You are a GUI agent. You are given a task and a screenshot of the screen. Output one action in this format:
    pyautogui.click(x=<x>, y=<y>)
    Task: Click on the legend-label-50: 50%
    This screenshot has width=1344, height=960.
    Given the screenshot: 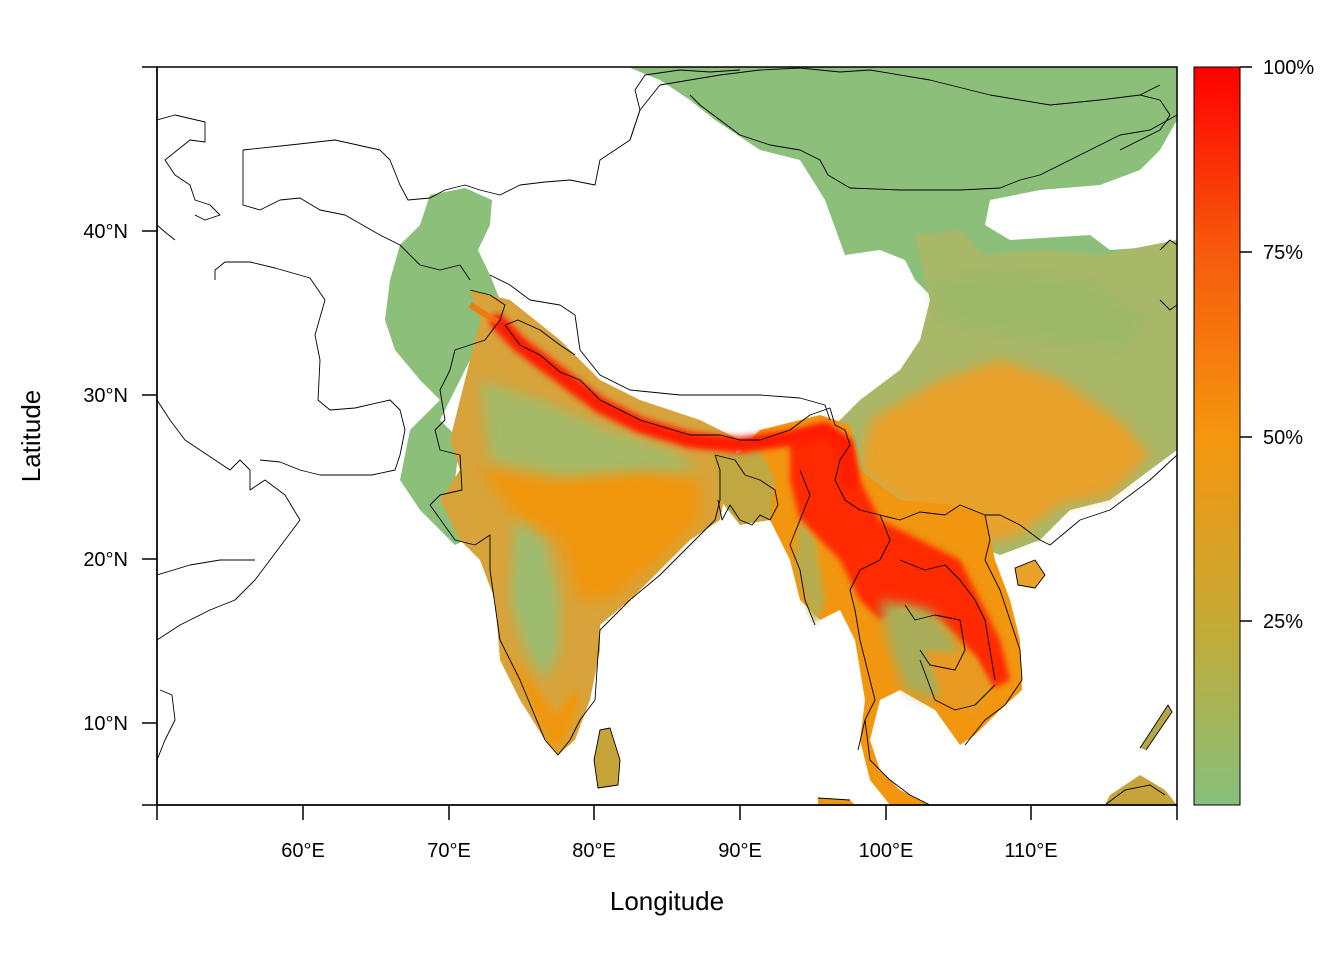 What is the action you would take?
    pyautogui.click(x=1283, y=438)
    